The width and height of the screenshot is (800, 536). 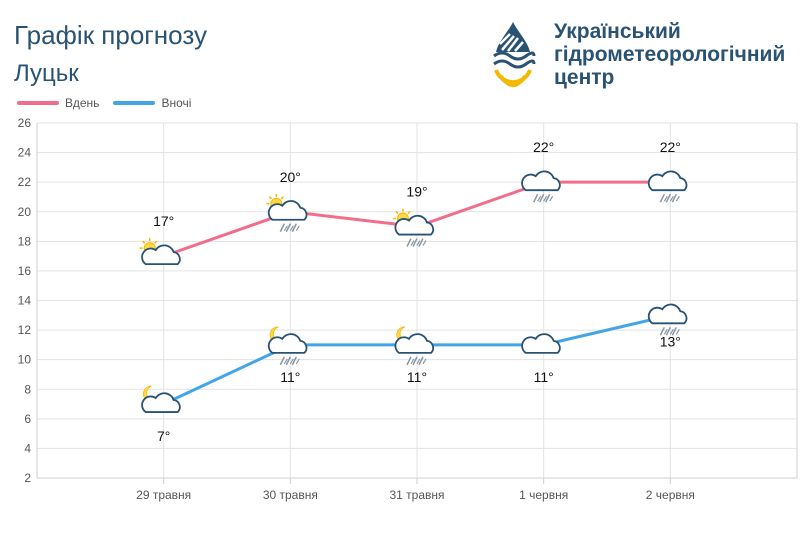 I want to click on legend-item-day: Вдень, so click(x=58, y=103).